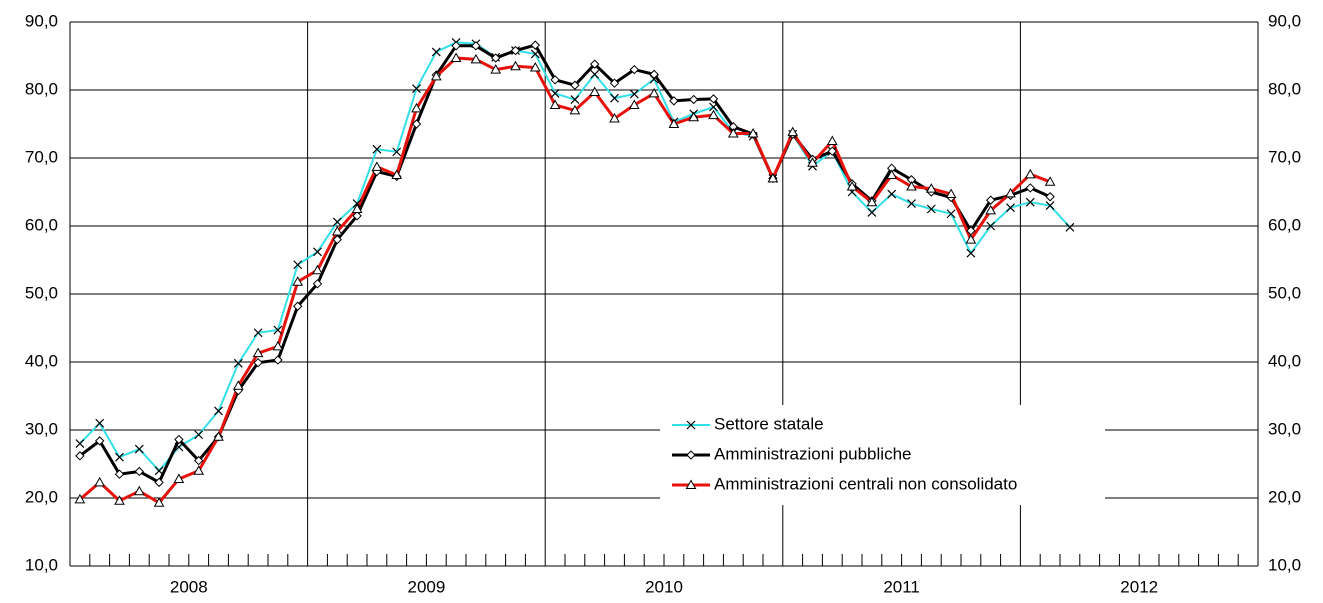 Image resolution: width=1323 pixels, height=603 pixels. What do you see at coordinates (1284, 224) in the screenshot?
I see `y2-tick-label: 60,0` at bounding box center [1284, 224].